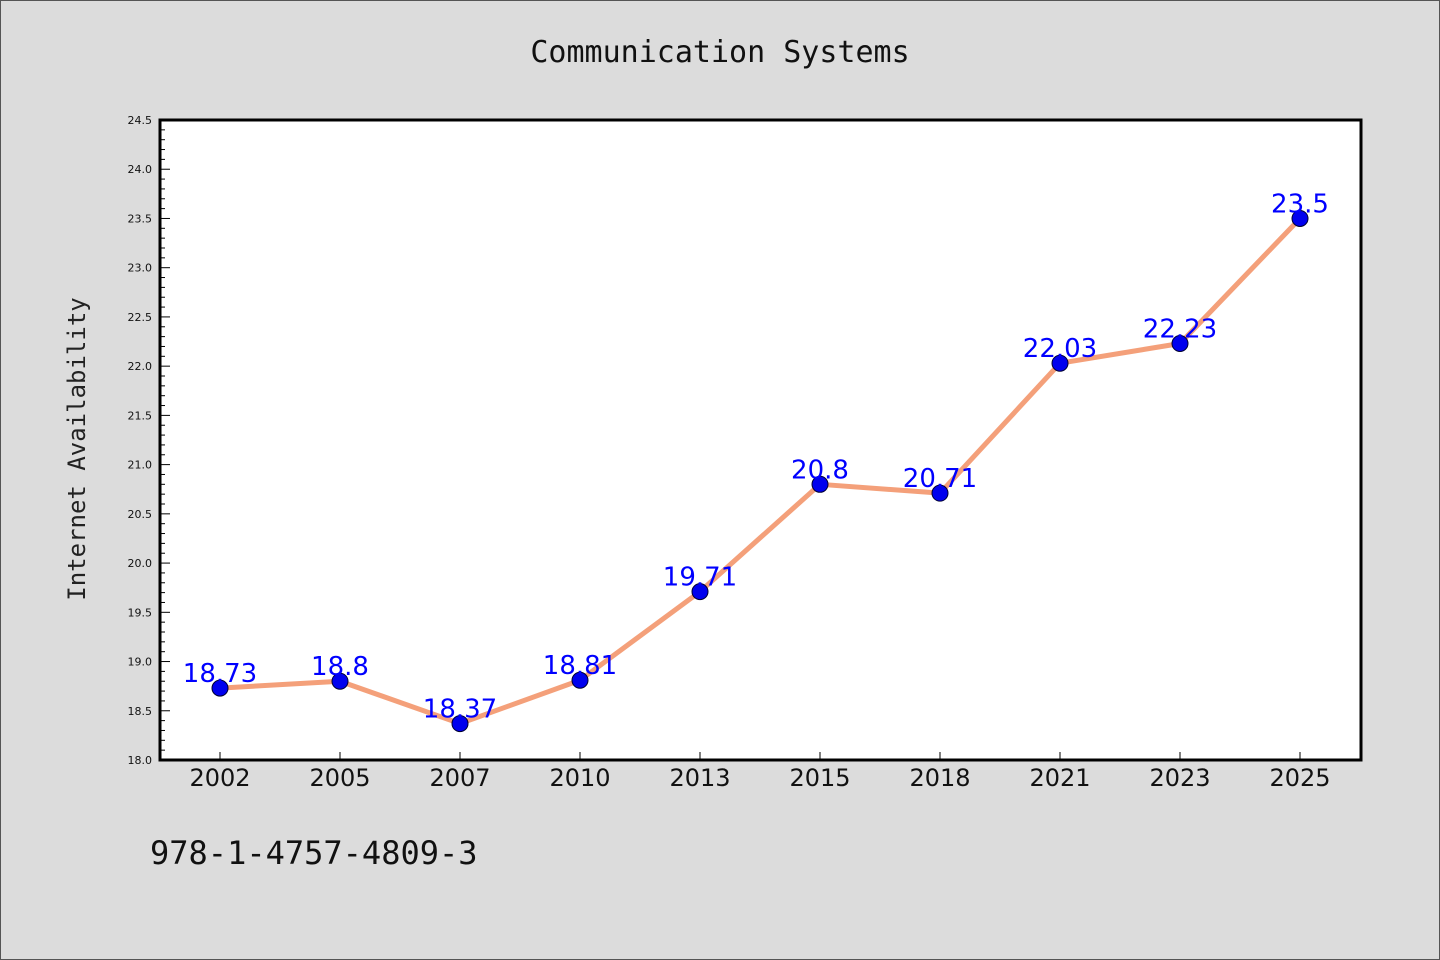  I want to click on isbn-annotation: 978-1-4757-4809-3, so click(314, 853).